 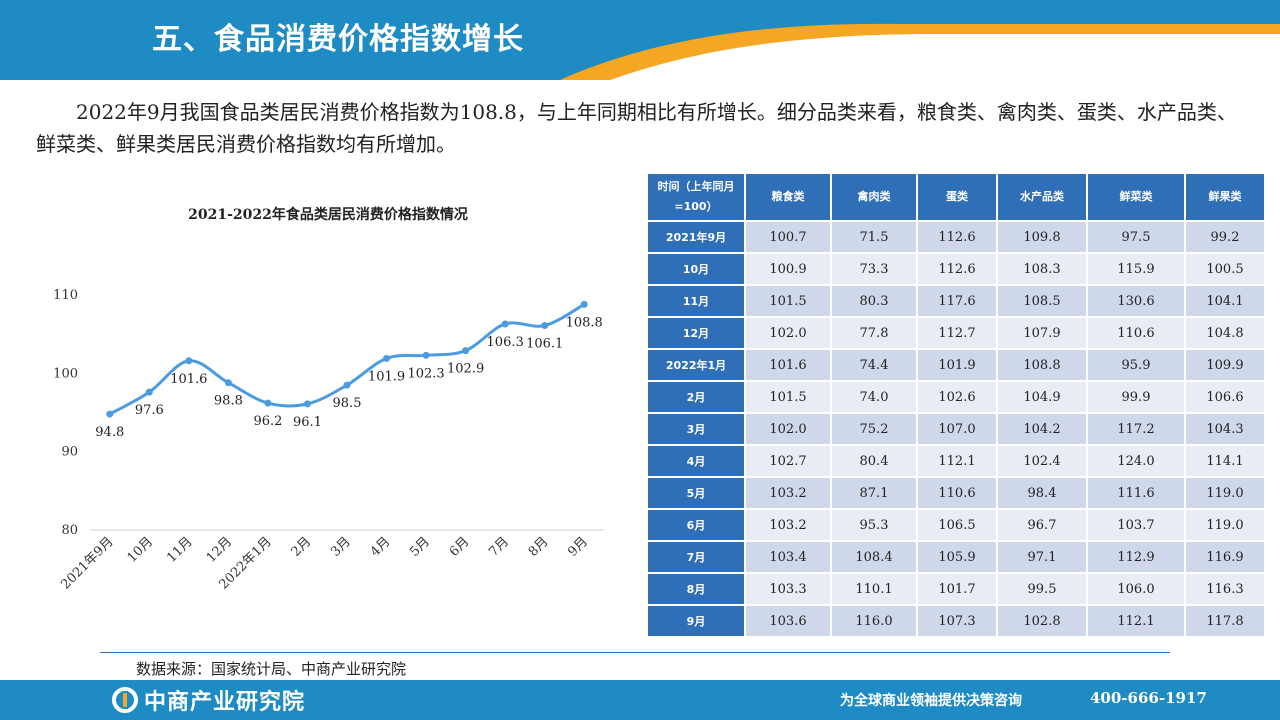 I want to click on y-tick-label: 110, so click(x=65, y=295).